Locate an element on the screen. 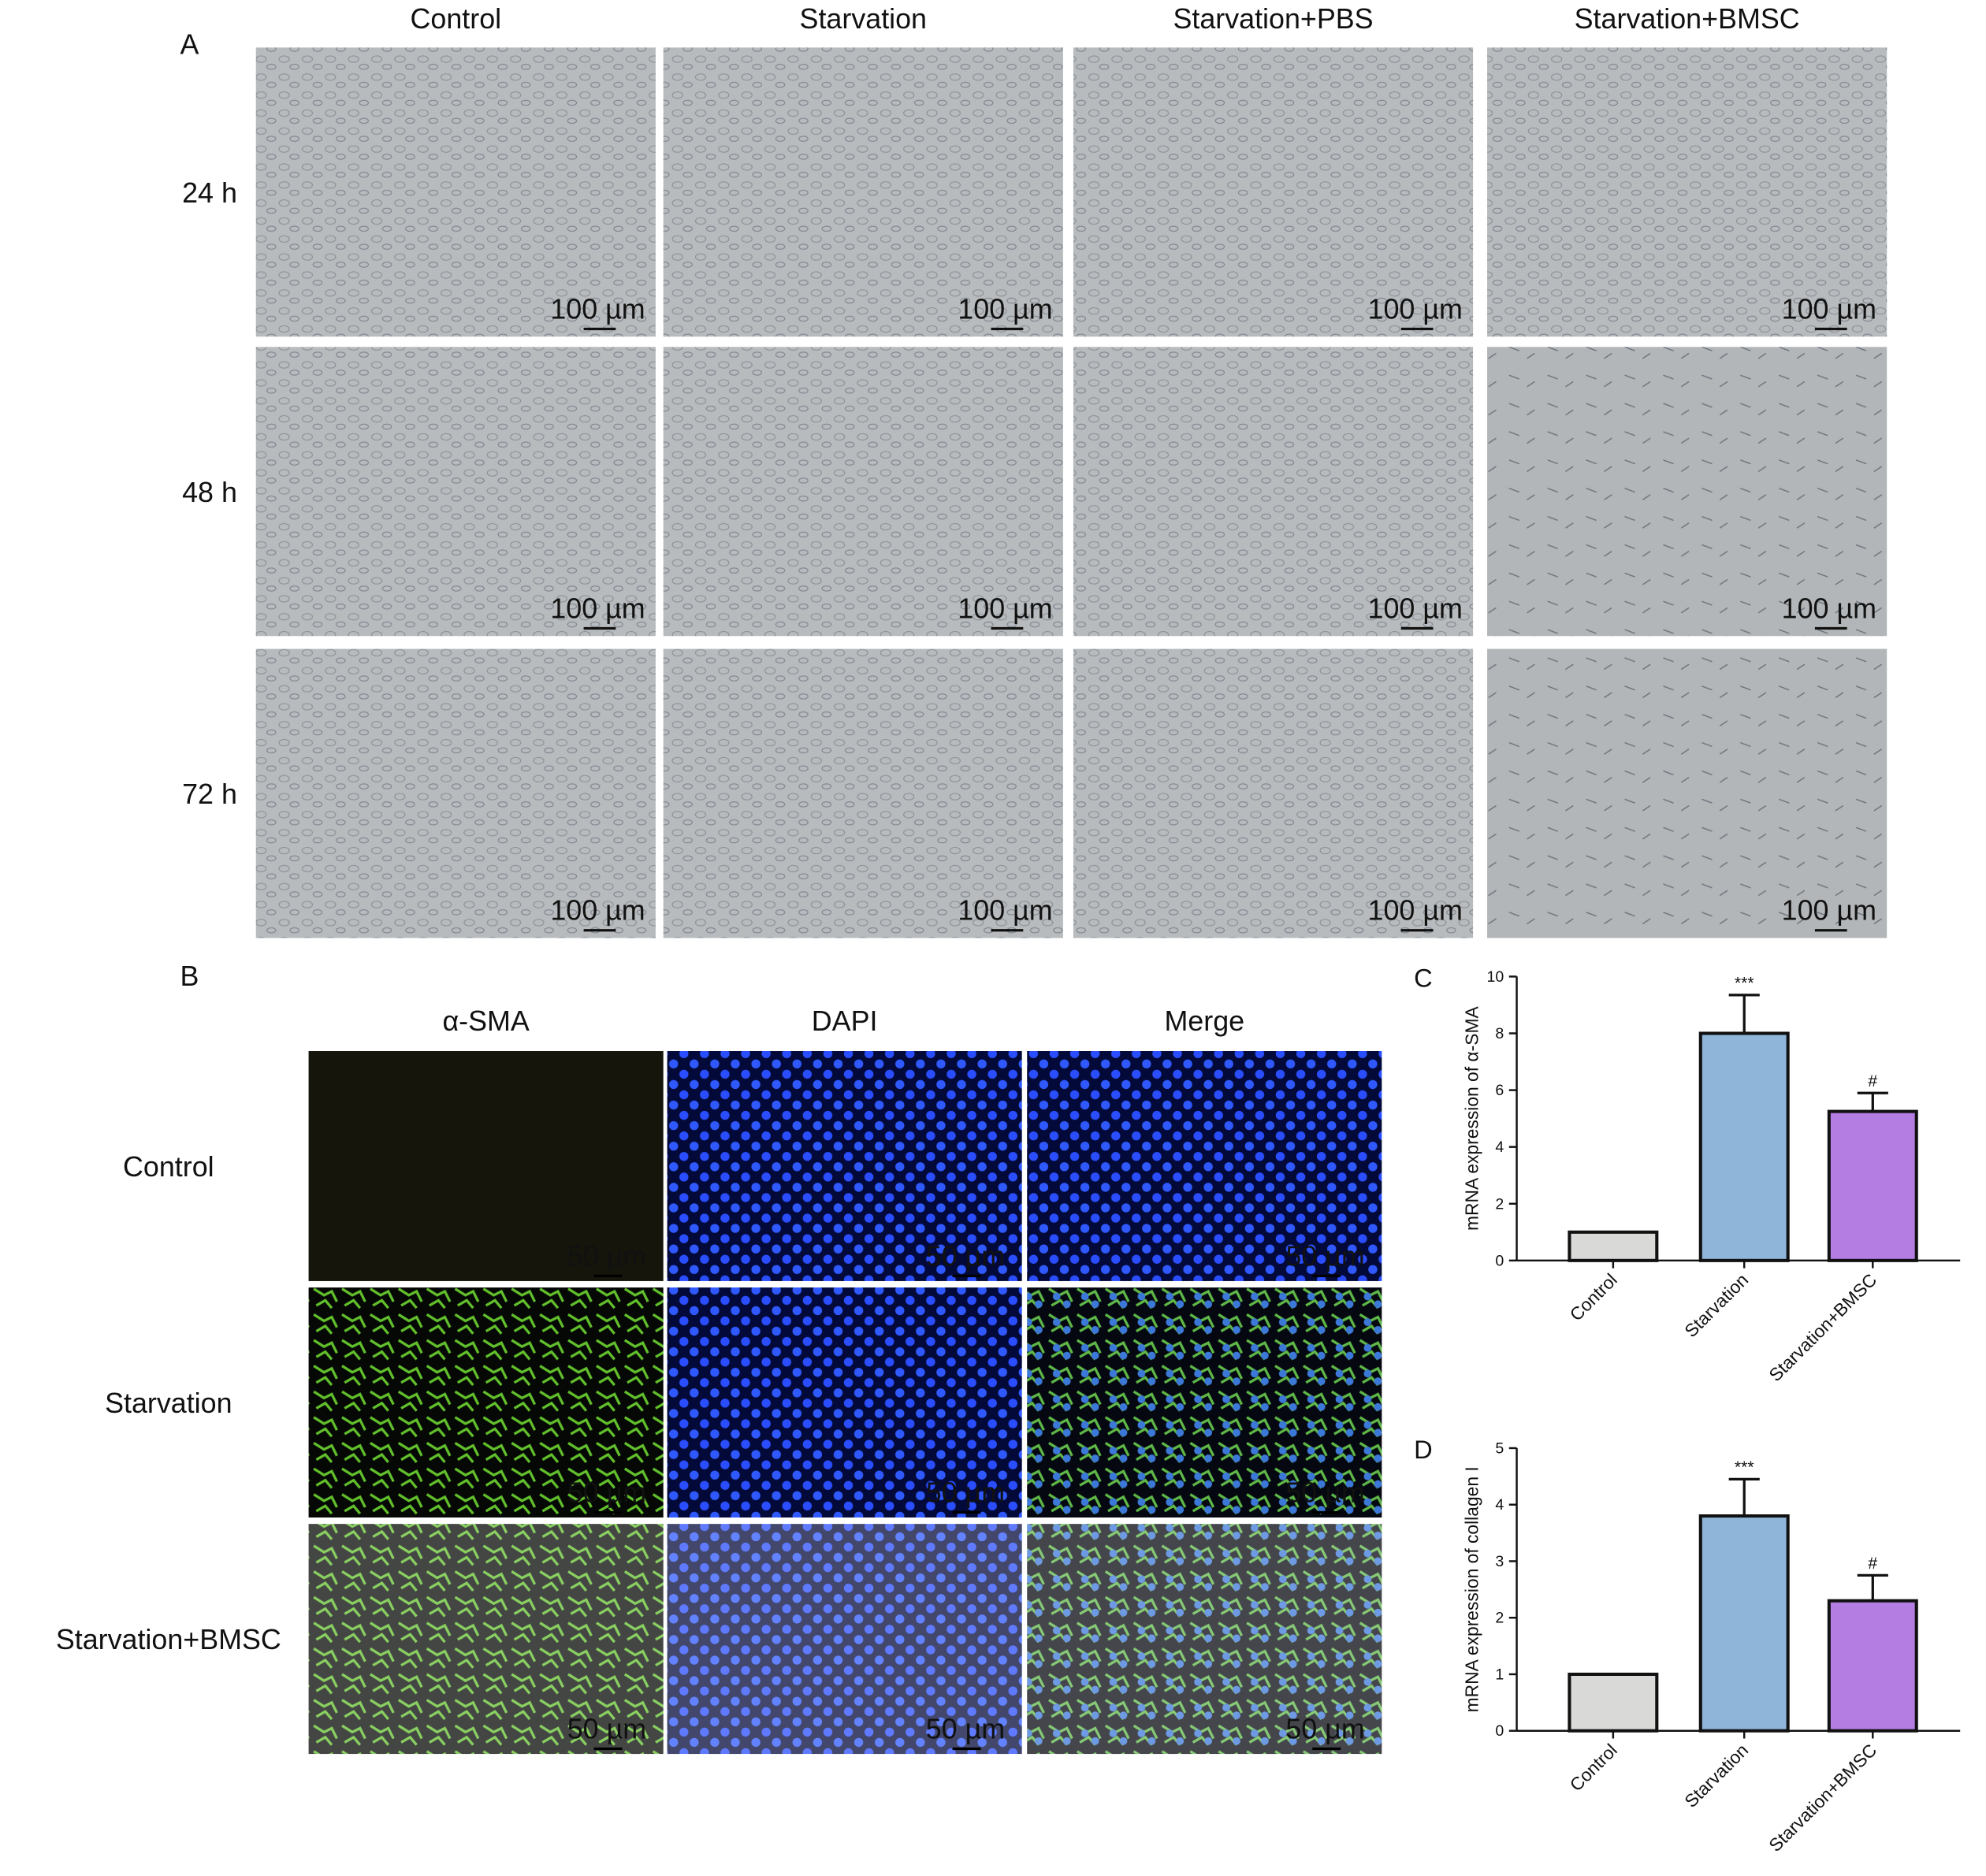 The image size is (1986, 1876). column-header: Starvation is located at coordinates (864, 19).